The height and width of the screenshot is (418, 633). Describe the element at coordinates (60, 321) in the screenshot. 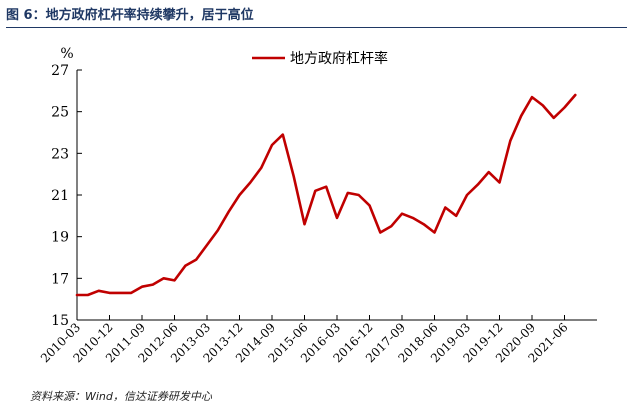

I see `y-tick-label: 15` at that location.